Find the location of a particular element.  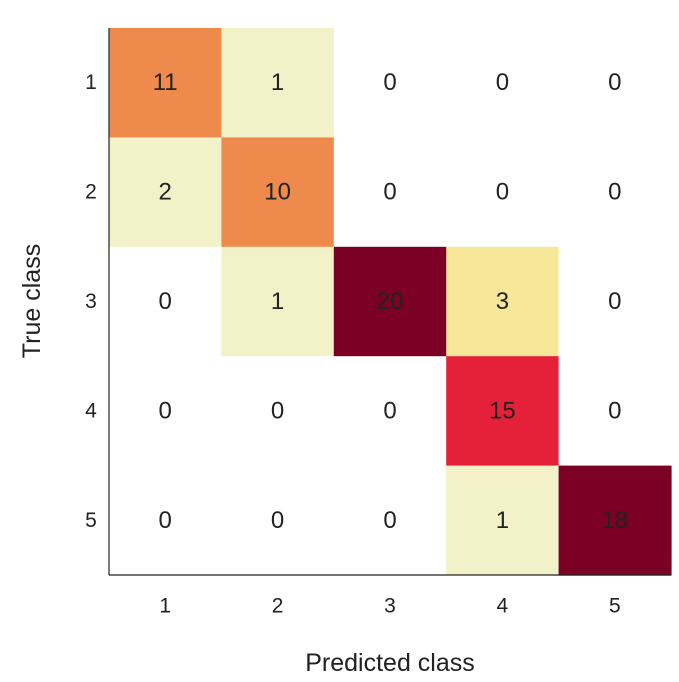

heatmap-cell-r3-c2 is located at coordinates (278, 301).